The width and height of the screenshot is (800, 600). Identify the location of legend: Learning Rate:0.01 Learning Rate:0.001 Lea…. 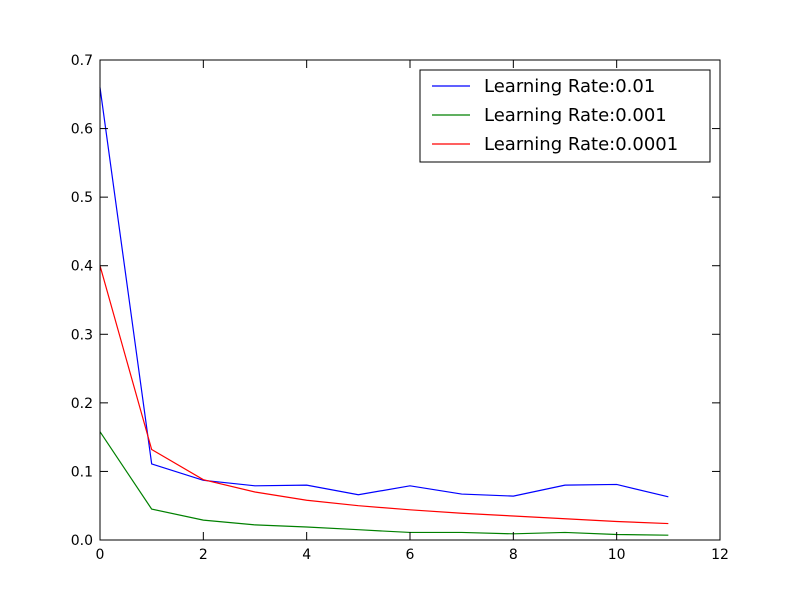
(565, 116).